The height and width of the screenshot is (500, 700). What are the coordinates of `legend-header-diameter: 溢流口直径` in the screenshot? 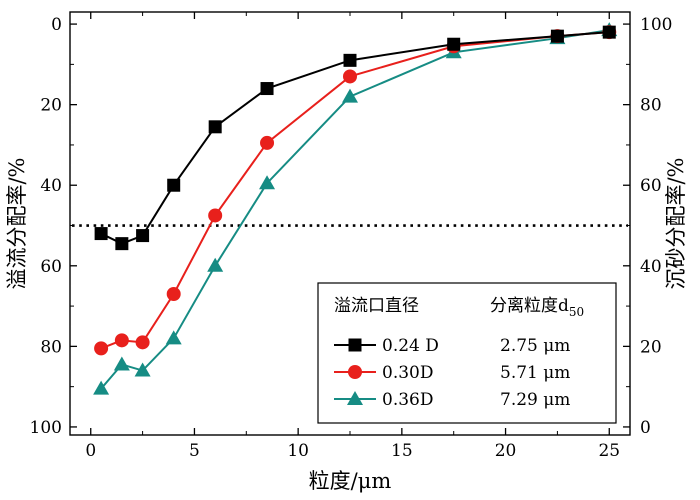 It's located at (376, 306).